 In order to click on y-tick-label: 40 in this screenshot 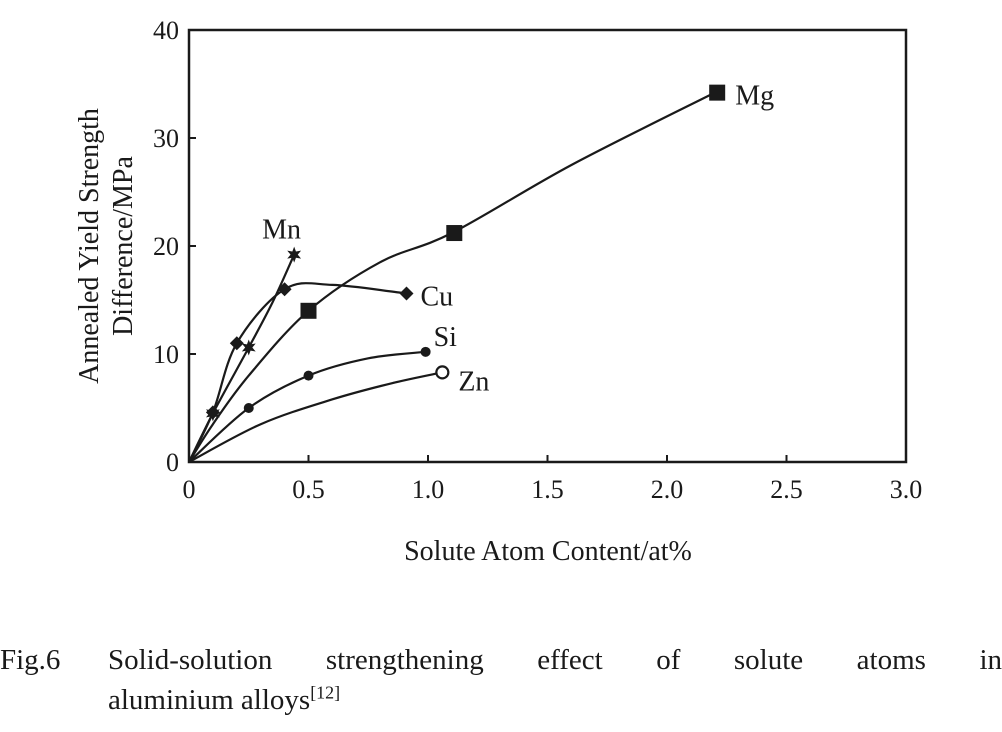, I will do `click(166, 30)`.